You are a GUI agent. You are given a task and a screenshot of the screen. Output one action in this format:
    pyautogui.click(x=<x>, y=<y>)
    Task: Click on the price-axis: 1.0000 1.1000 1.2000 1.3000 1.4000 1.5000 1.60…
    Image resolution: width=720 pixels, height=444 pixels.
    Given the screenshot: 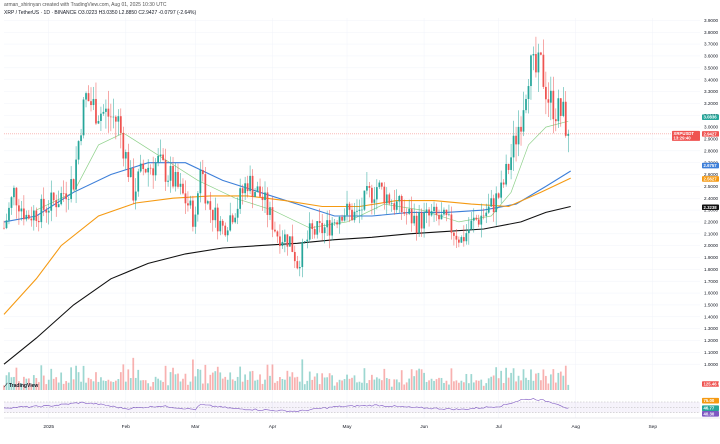 What is the action you would take?
    pyautogui.click(x=711, y=192)
    